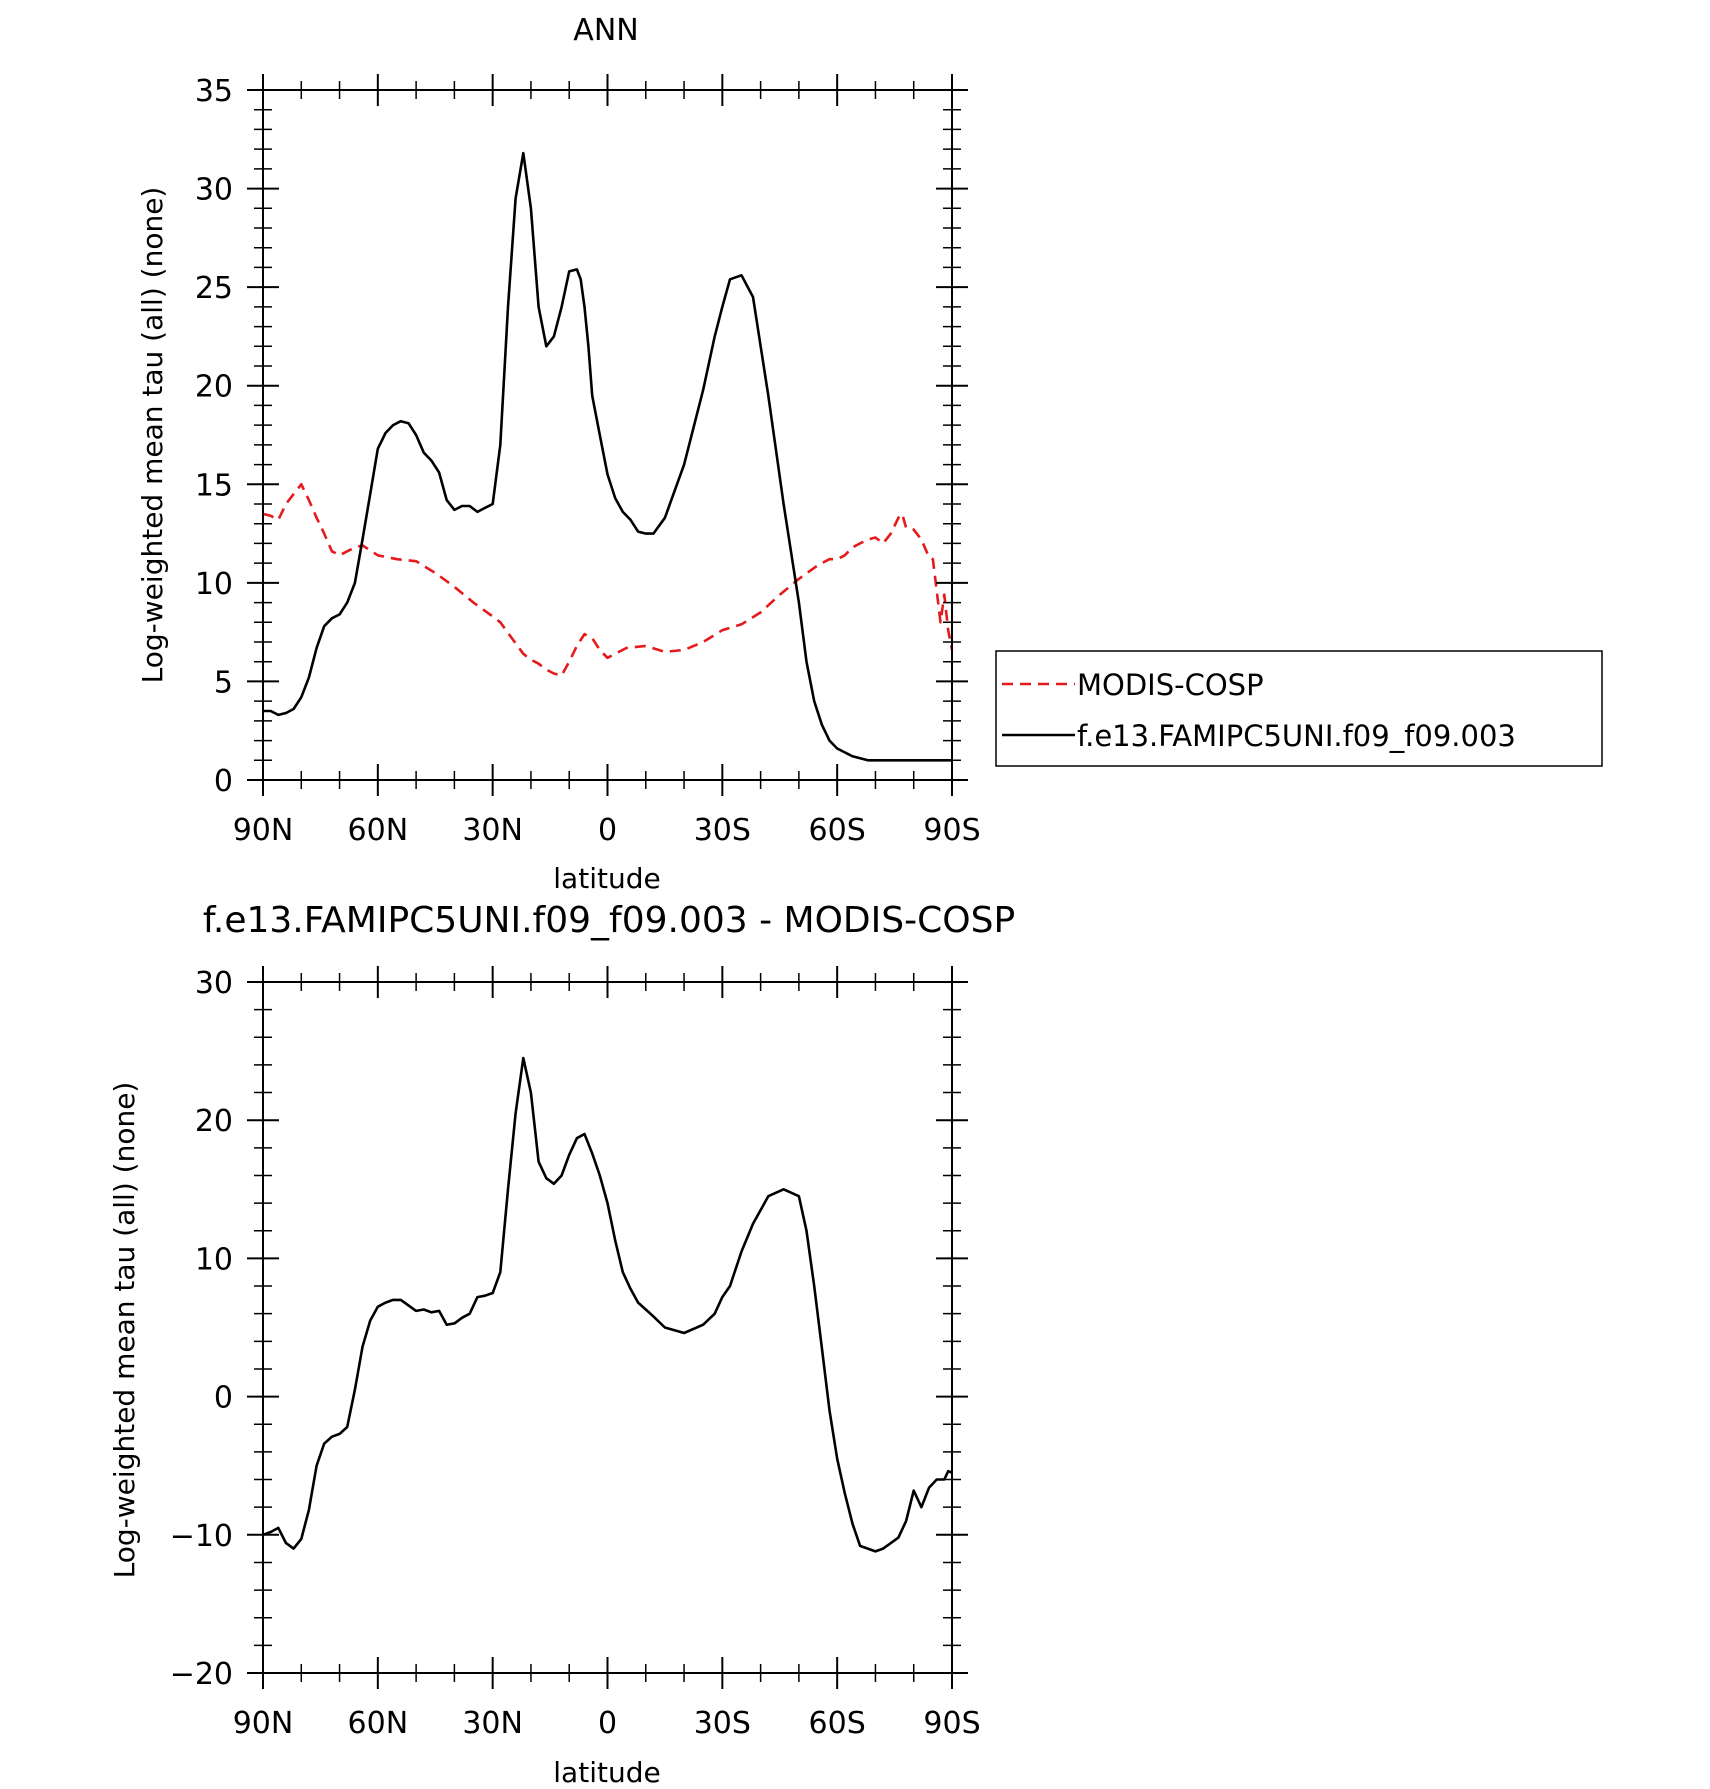 The width and height of the screenshot is (1710, 1789). What do you see at coordinates (214, 485) in the screenshot?
I see `top-ytick-label: 15` at bounding box center [214, 485].